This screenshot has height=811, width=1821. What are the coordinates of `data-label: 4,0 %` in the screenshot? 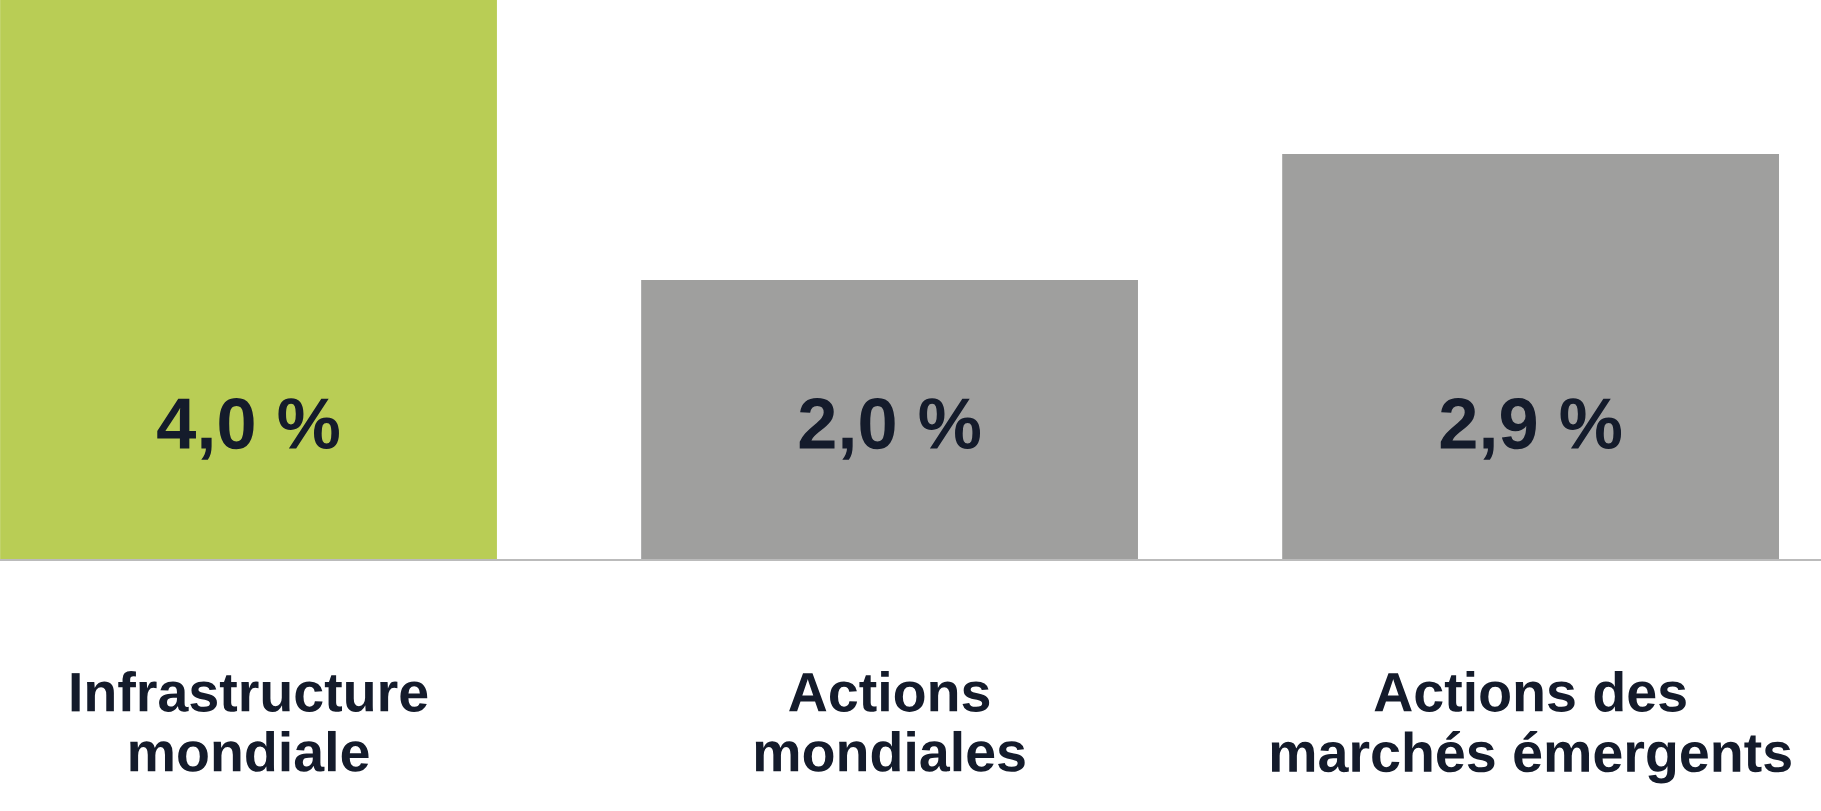 It's located at (248, 429).